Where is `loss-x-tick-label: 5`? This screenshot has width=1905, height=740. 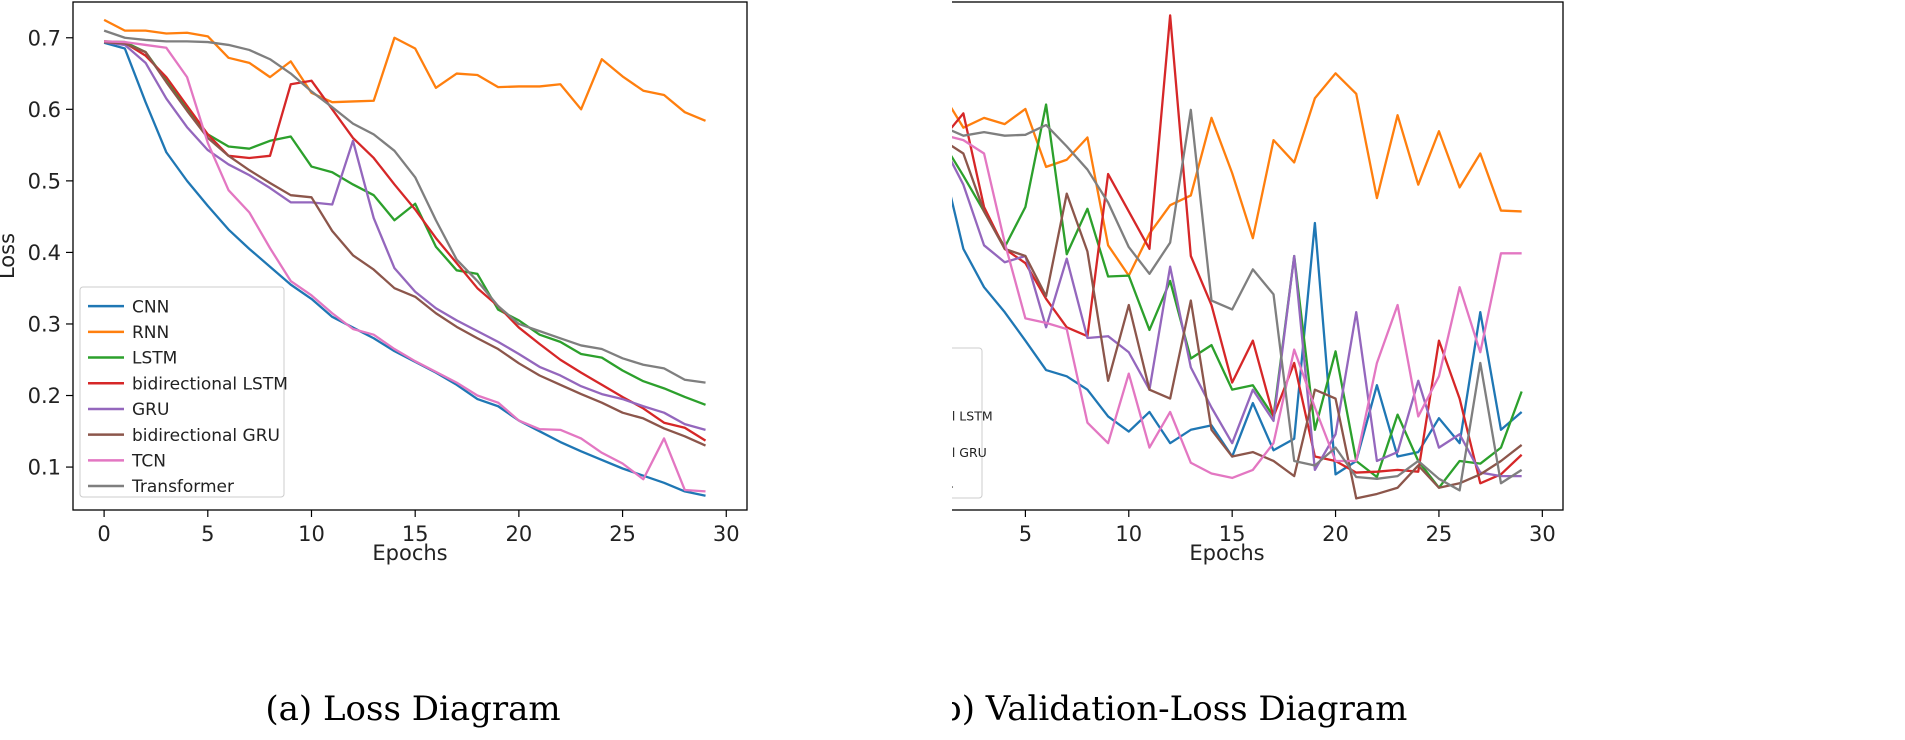 loss-x-tick-label: 5 is located at coordinates (207, 534).